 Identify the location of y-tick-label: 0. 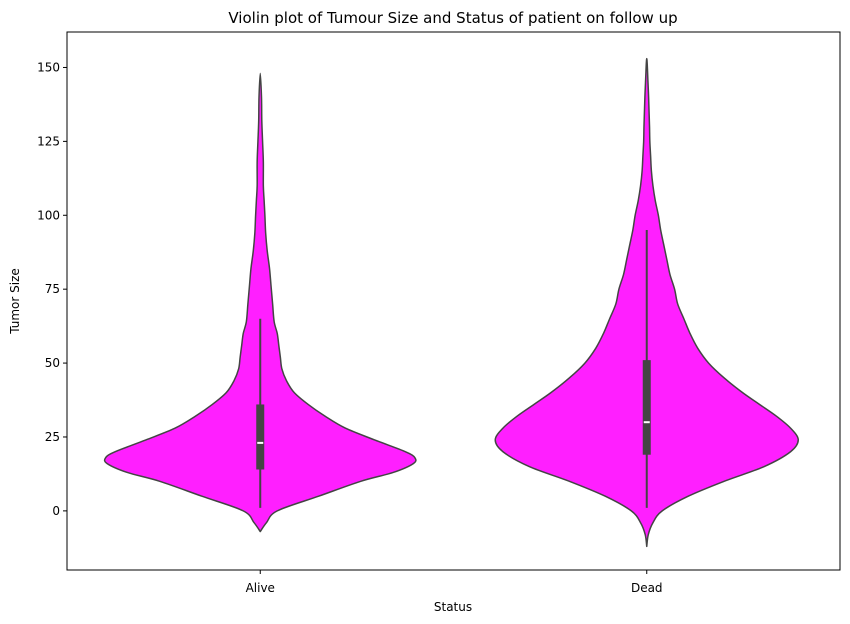
(56, 511).